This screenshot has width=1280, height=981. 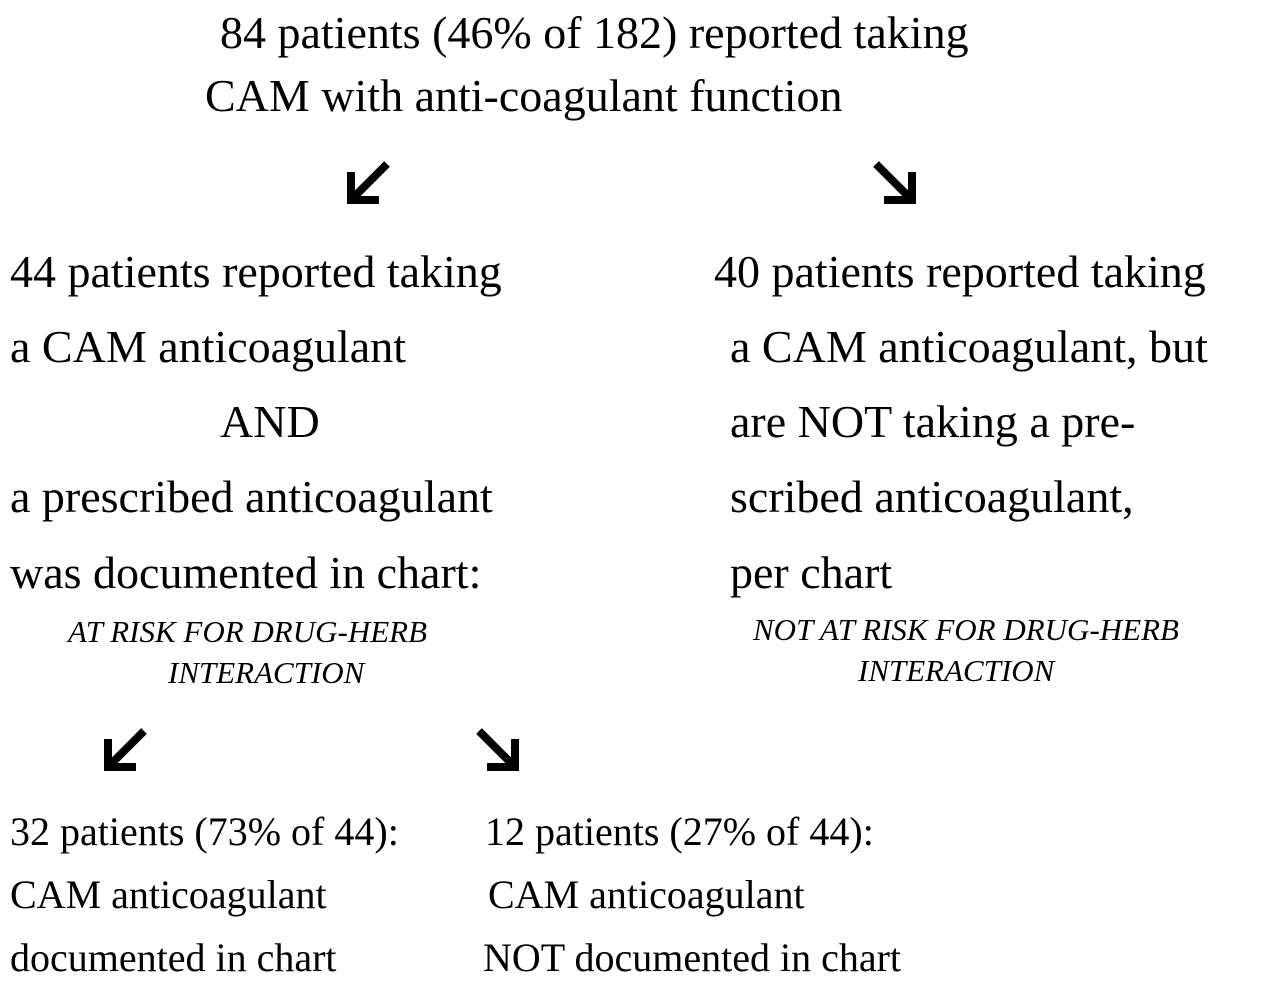 I want to click on left-branch-risk-note-2: INTERACTION, so click(x=266, y=672).